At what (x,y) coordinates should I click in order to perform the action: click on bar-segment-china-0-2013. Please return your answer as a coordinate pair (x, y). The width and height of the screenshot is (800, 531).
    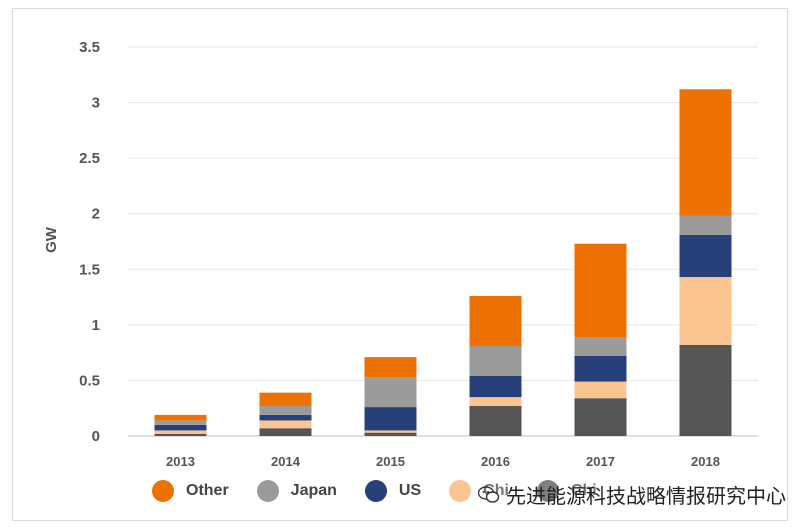
    Looking at the image, I should click on (180, 434).